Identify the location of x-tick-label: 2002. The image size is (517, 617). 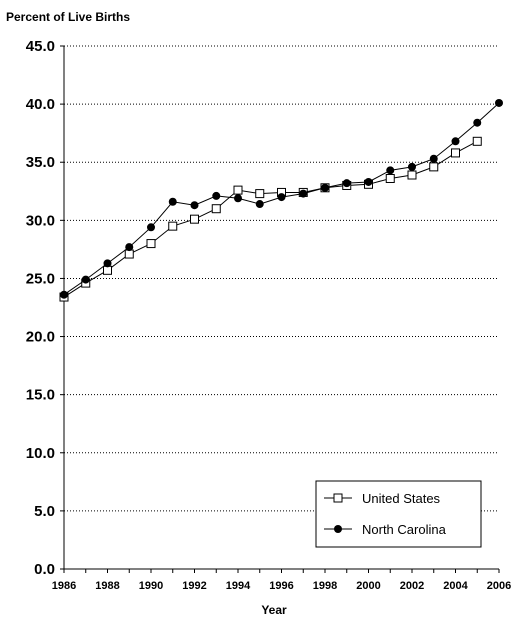
(412, 586).